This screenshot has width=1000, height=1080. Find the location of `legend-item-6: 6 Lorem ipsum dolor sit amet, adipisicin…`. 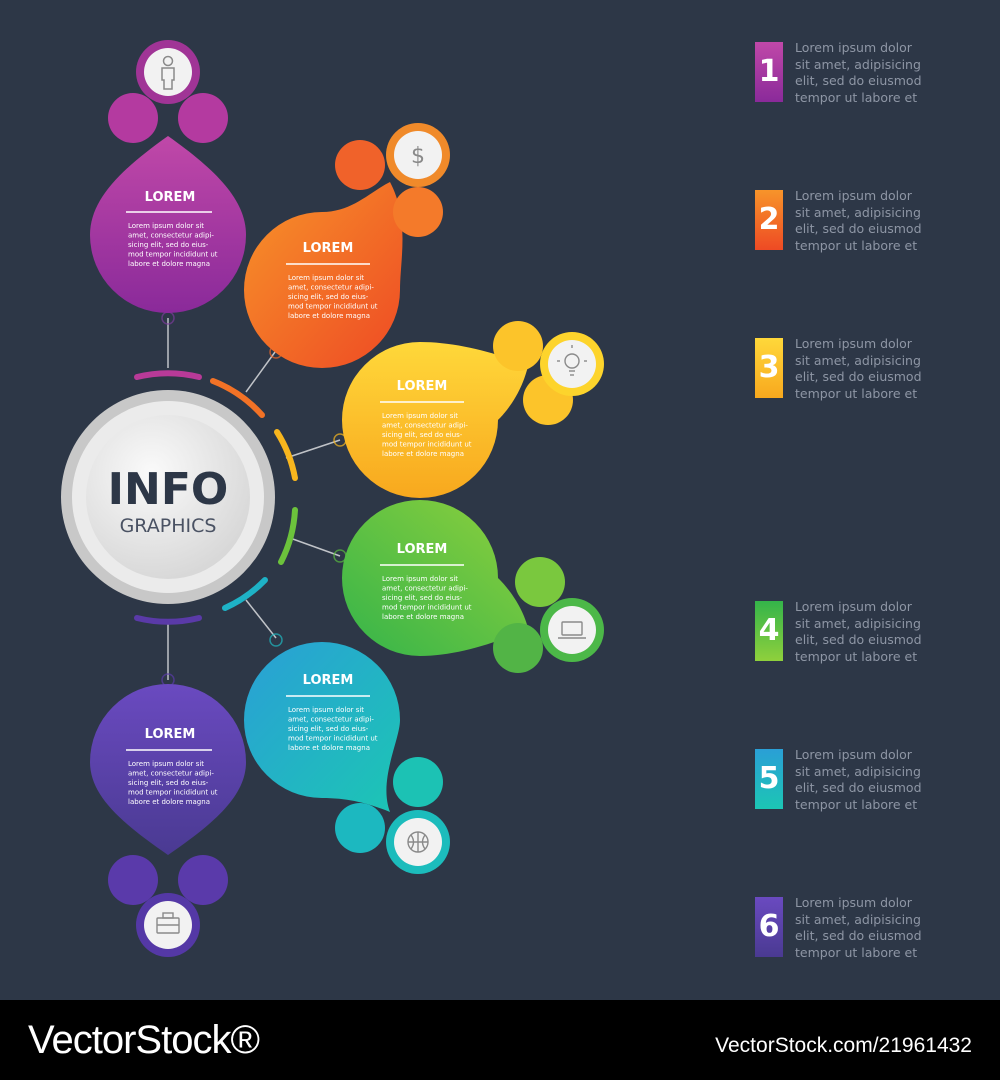

legend-item-6: 6 Lorem ipsum dolor sit amet, adipisicin… is located at coordinates (870, 927).